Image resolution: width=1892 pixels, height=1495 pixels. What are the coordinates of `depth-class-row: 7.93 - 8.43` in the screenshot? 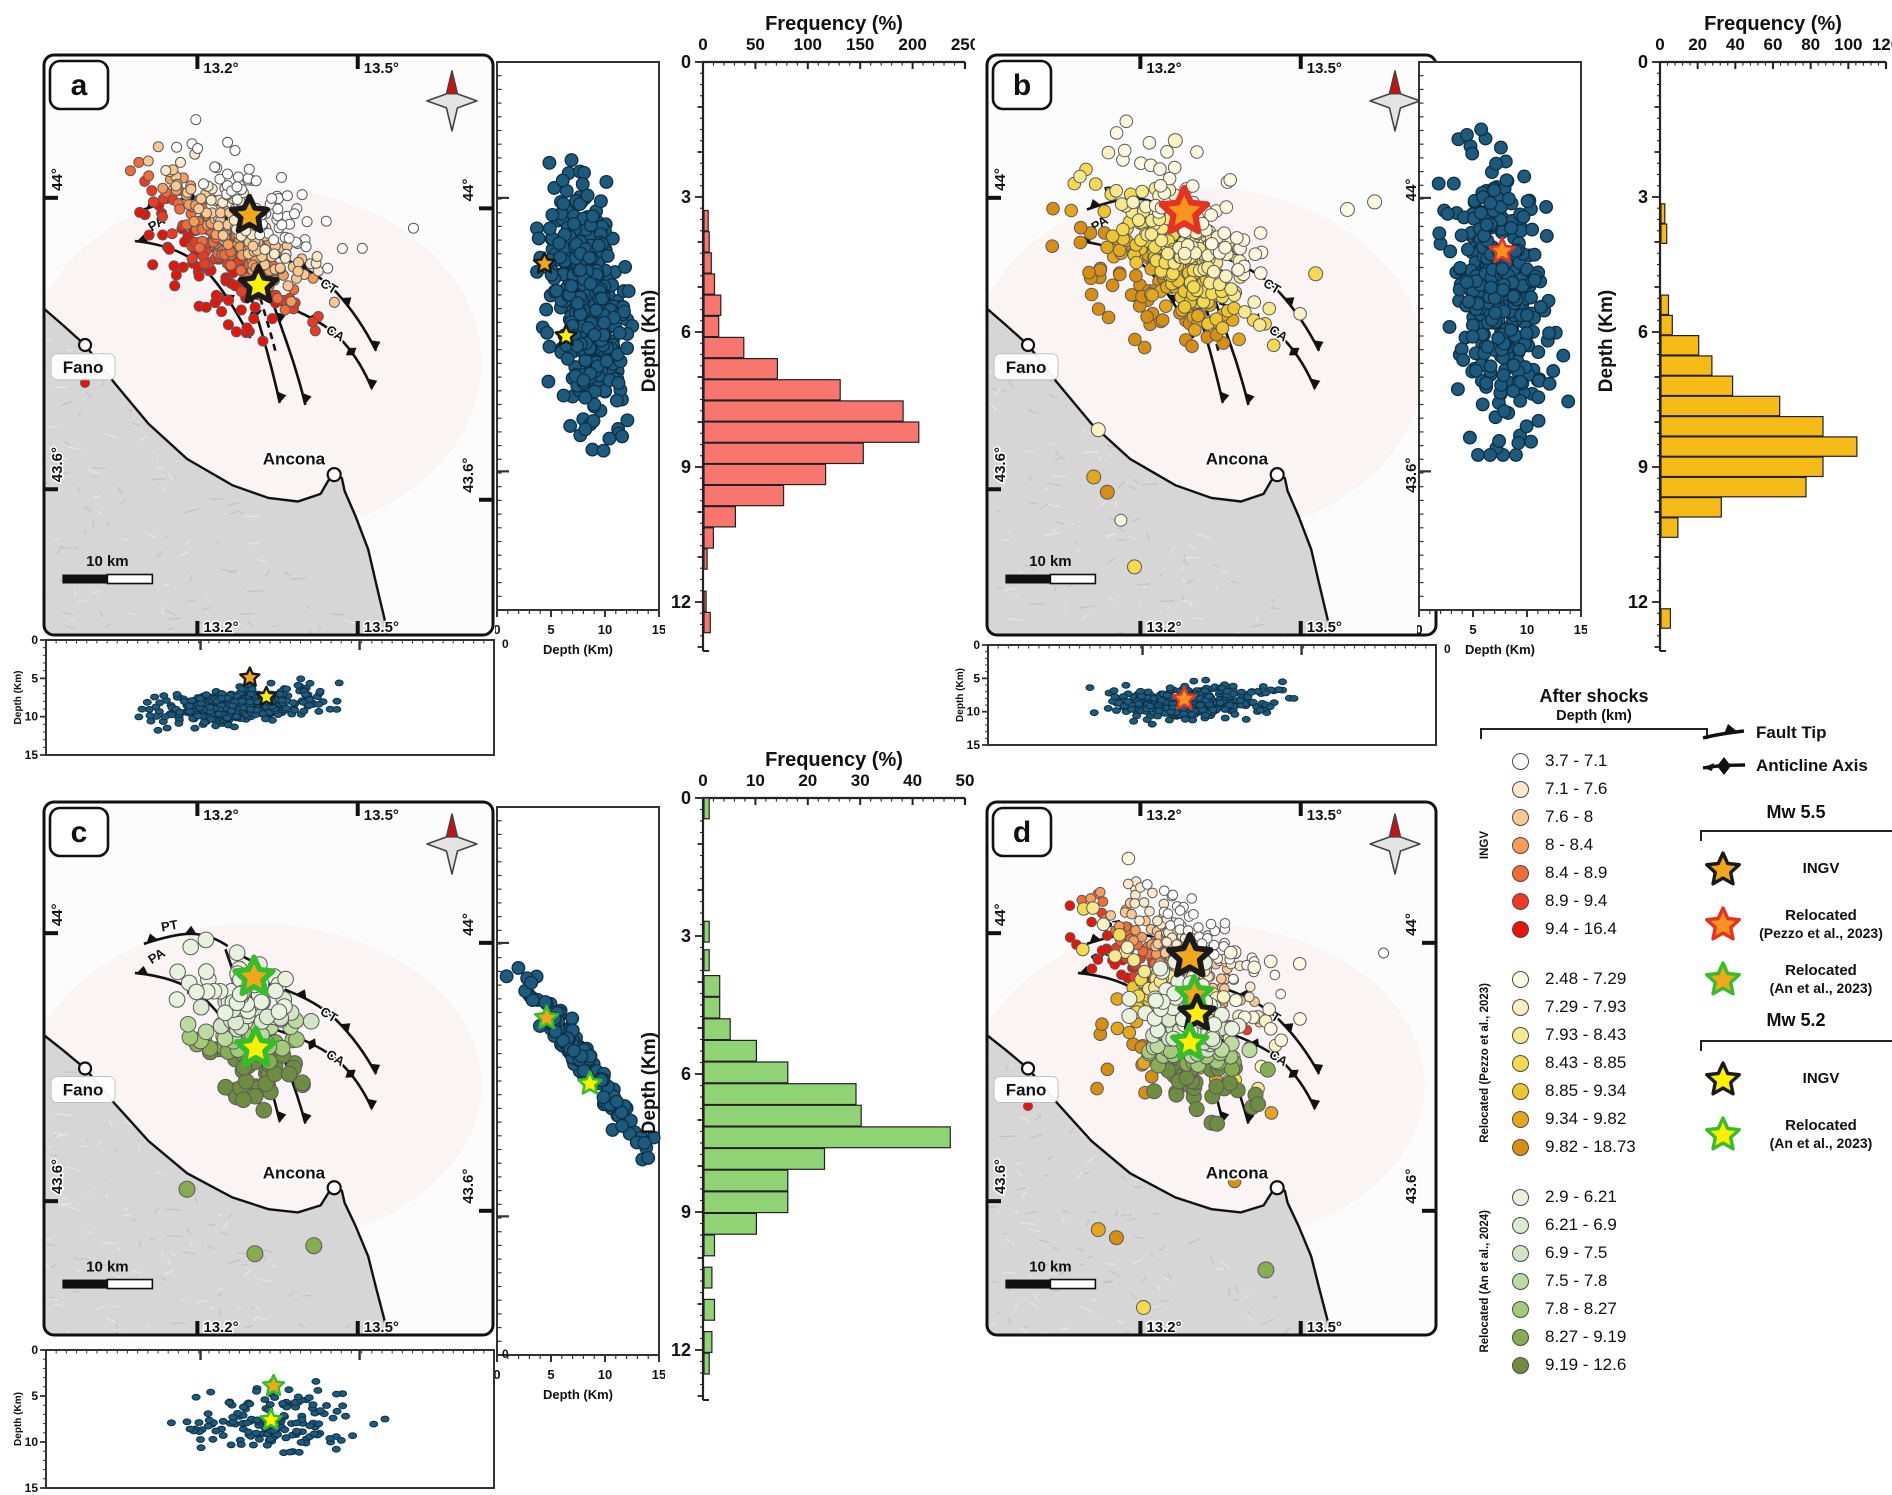 It's located at (1603, 1035).